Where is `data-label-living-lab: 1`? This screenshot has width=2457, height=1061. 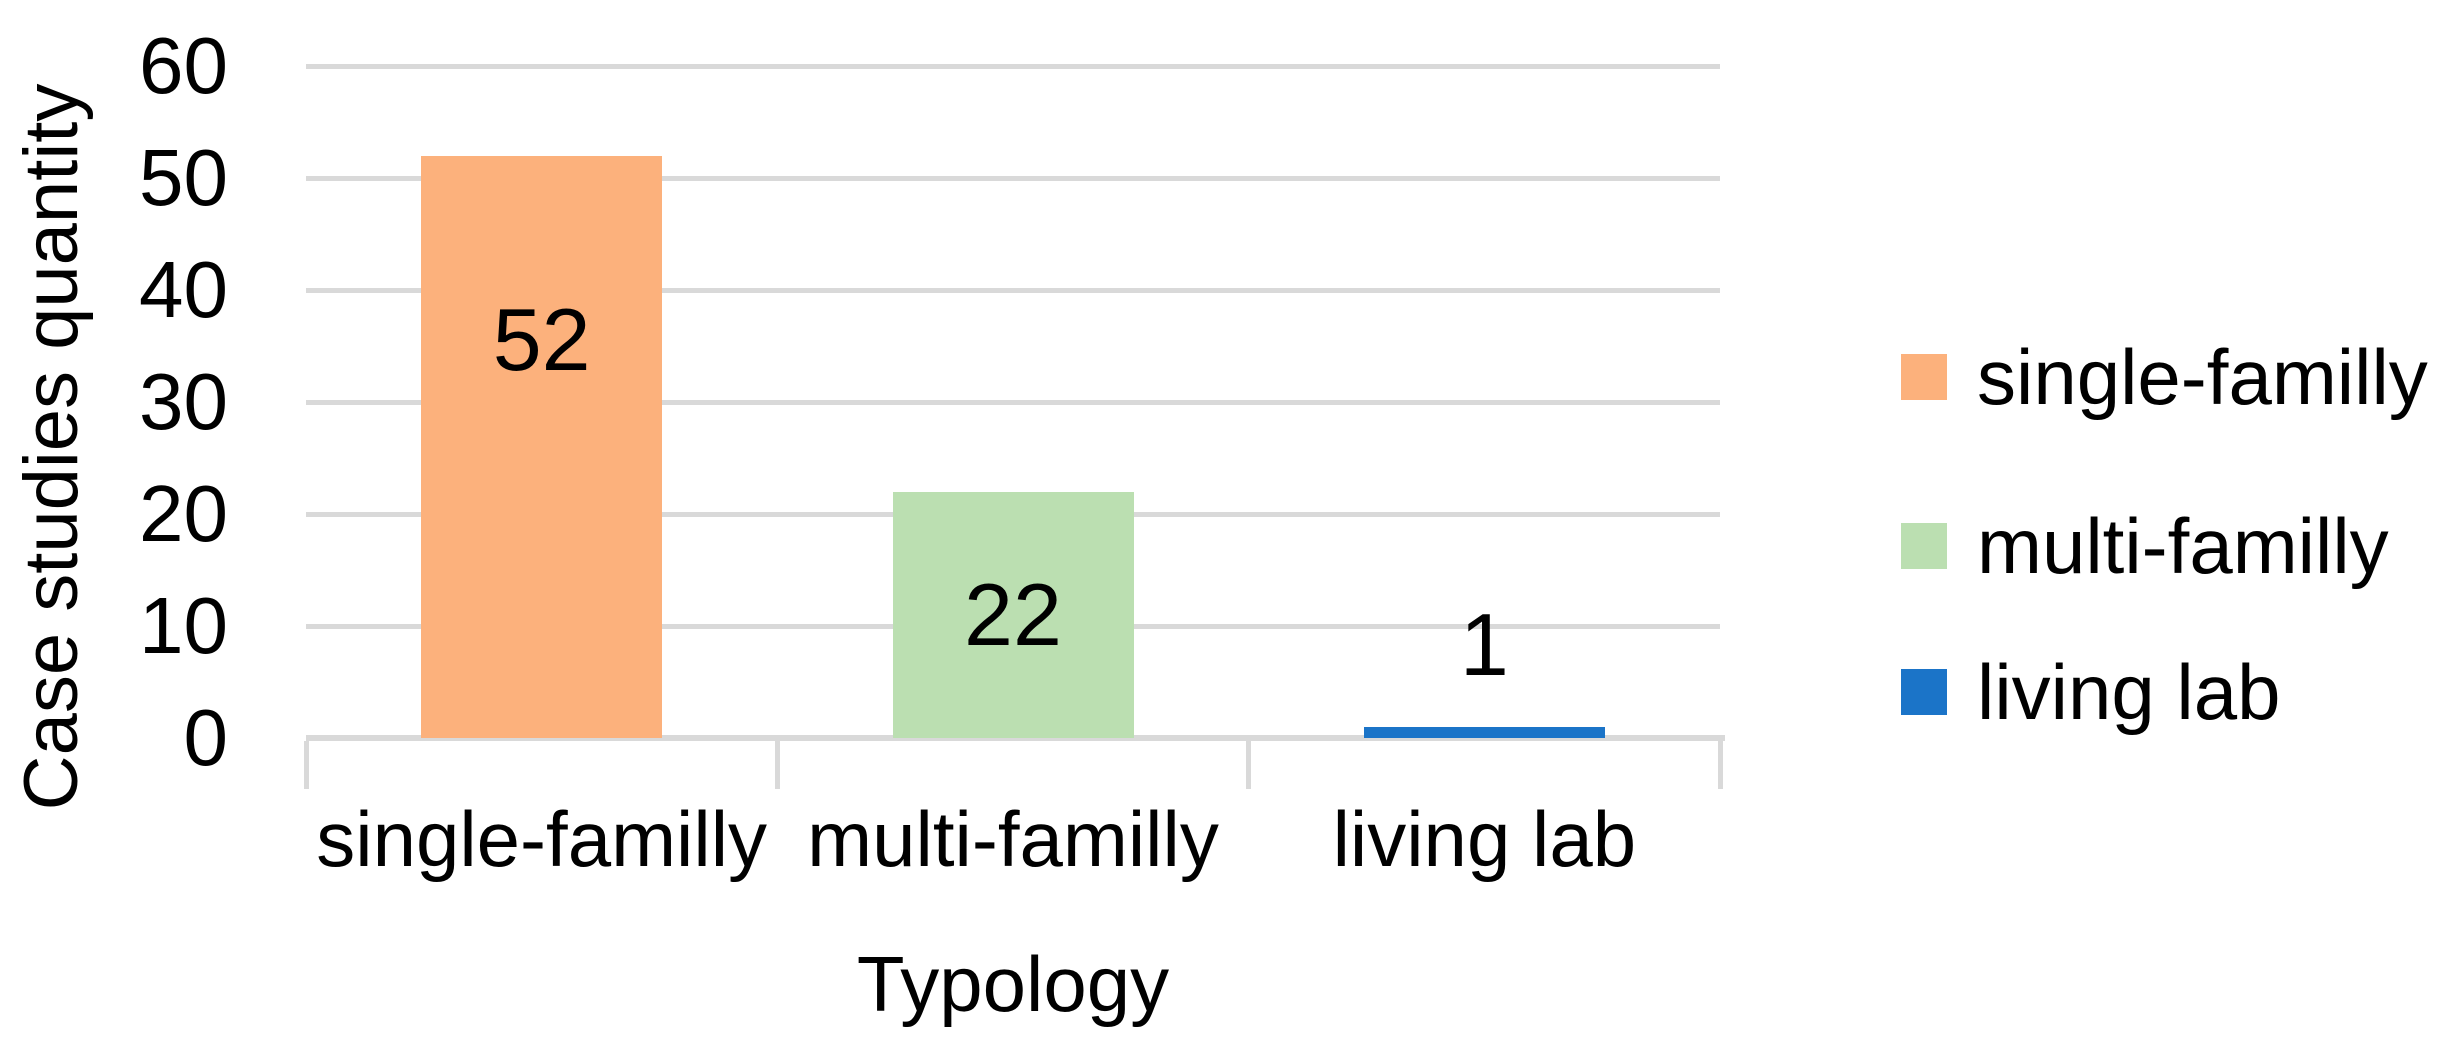 data-label-living-lab: 1 is located at coordinates (1484, 644).